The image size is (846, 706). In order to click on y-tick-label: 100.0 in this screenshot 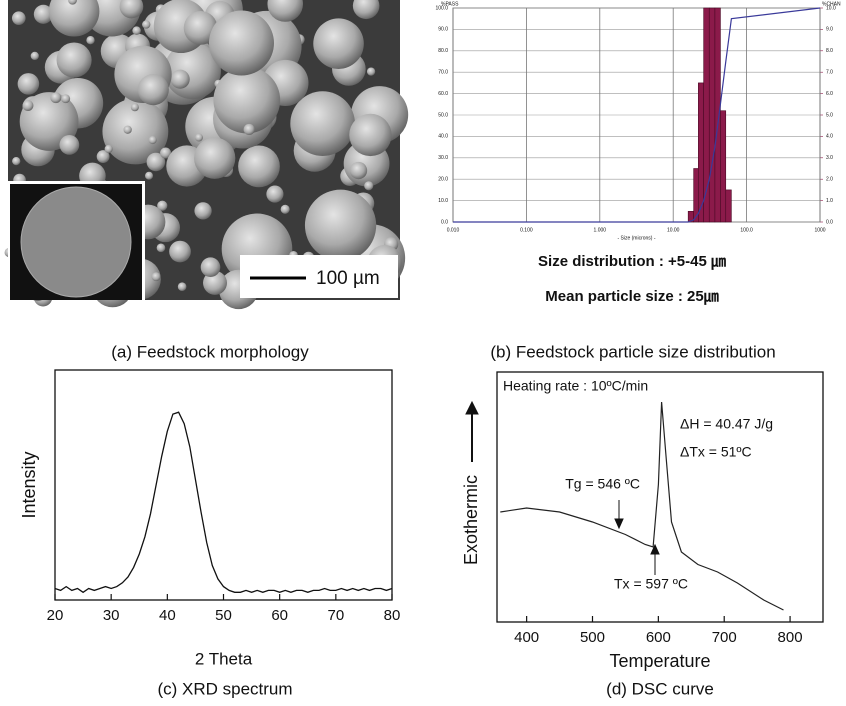, I will do `click(441, 8)`.